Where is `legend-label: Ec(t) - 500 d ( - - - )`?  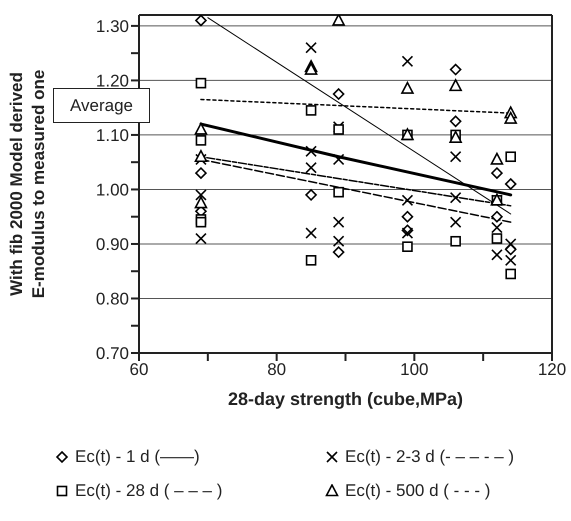 legend-label: Ec(t) - 500 d ( - - - ) is located at coordinates (417, 491).